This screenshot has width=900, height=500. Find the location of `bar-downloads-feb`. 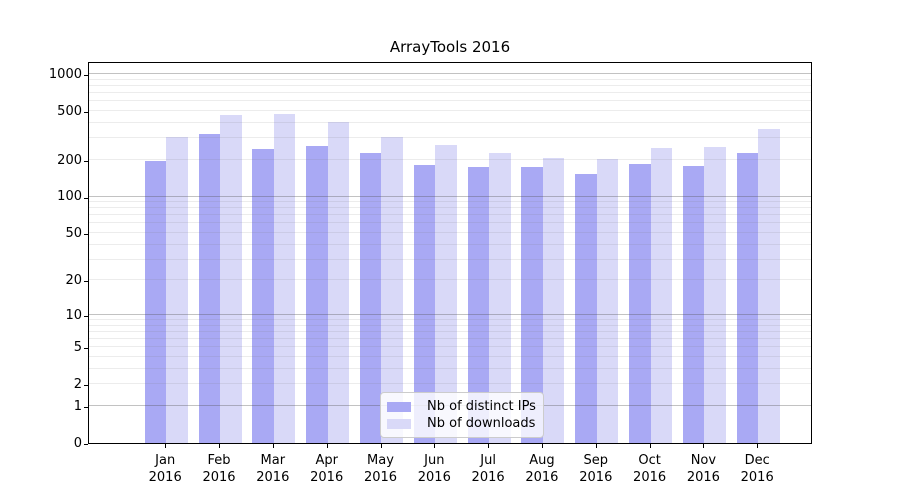

bar-downloads-feb is located at coordinates (231, 279).